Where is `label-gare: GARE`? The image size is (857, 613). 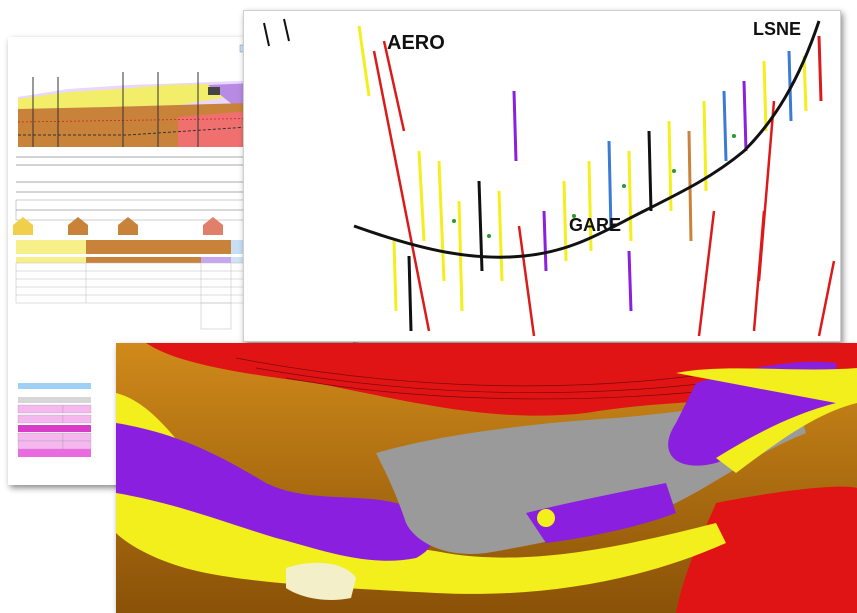 label-gare: GARE is located at coordinates (595, 225).